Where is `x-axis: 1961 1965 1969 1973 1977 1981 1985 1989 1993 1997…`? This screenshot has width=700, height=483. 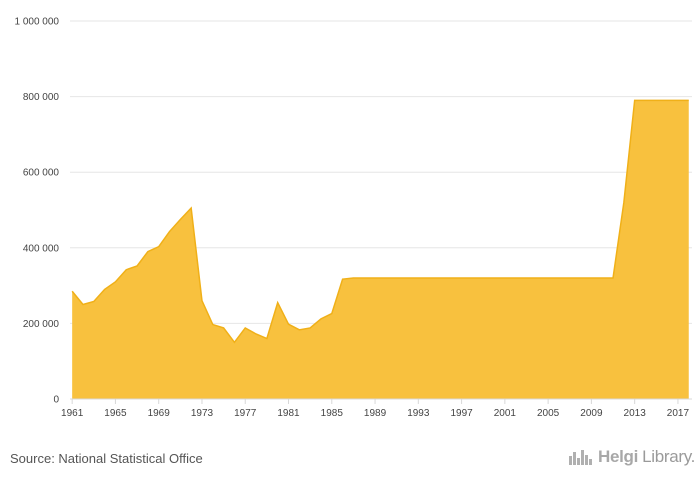
x-axis: 1961 1965 1969 1973 1977 1981 1985 1989 1993 1997… is located at coordinates (375, 409).